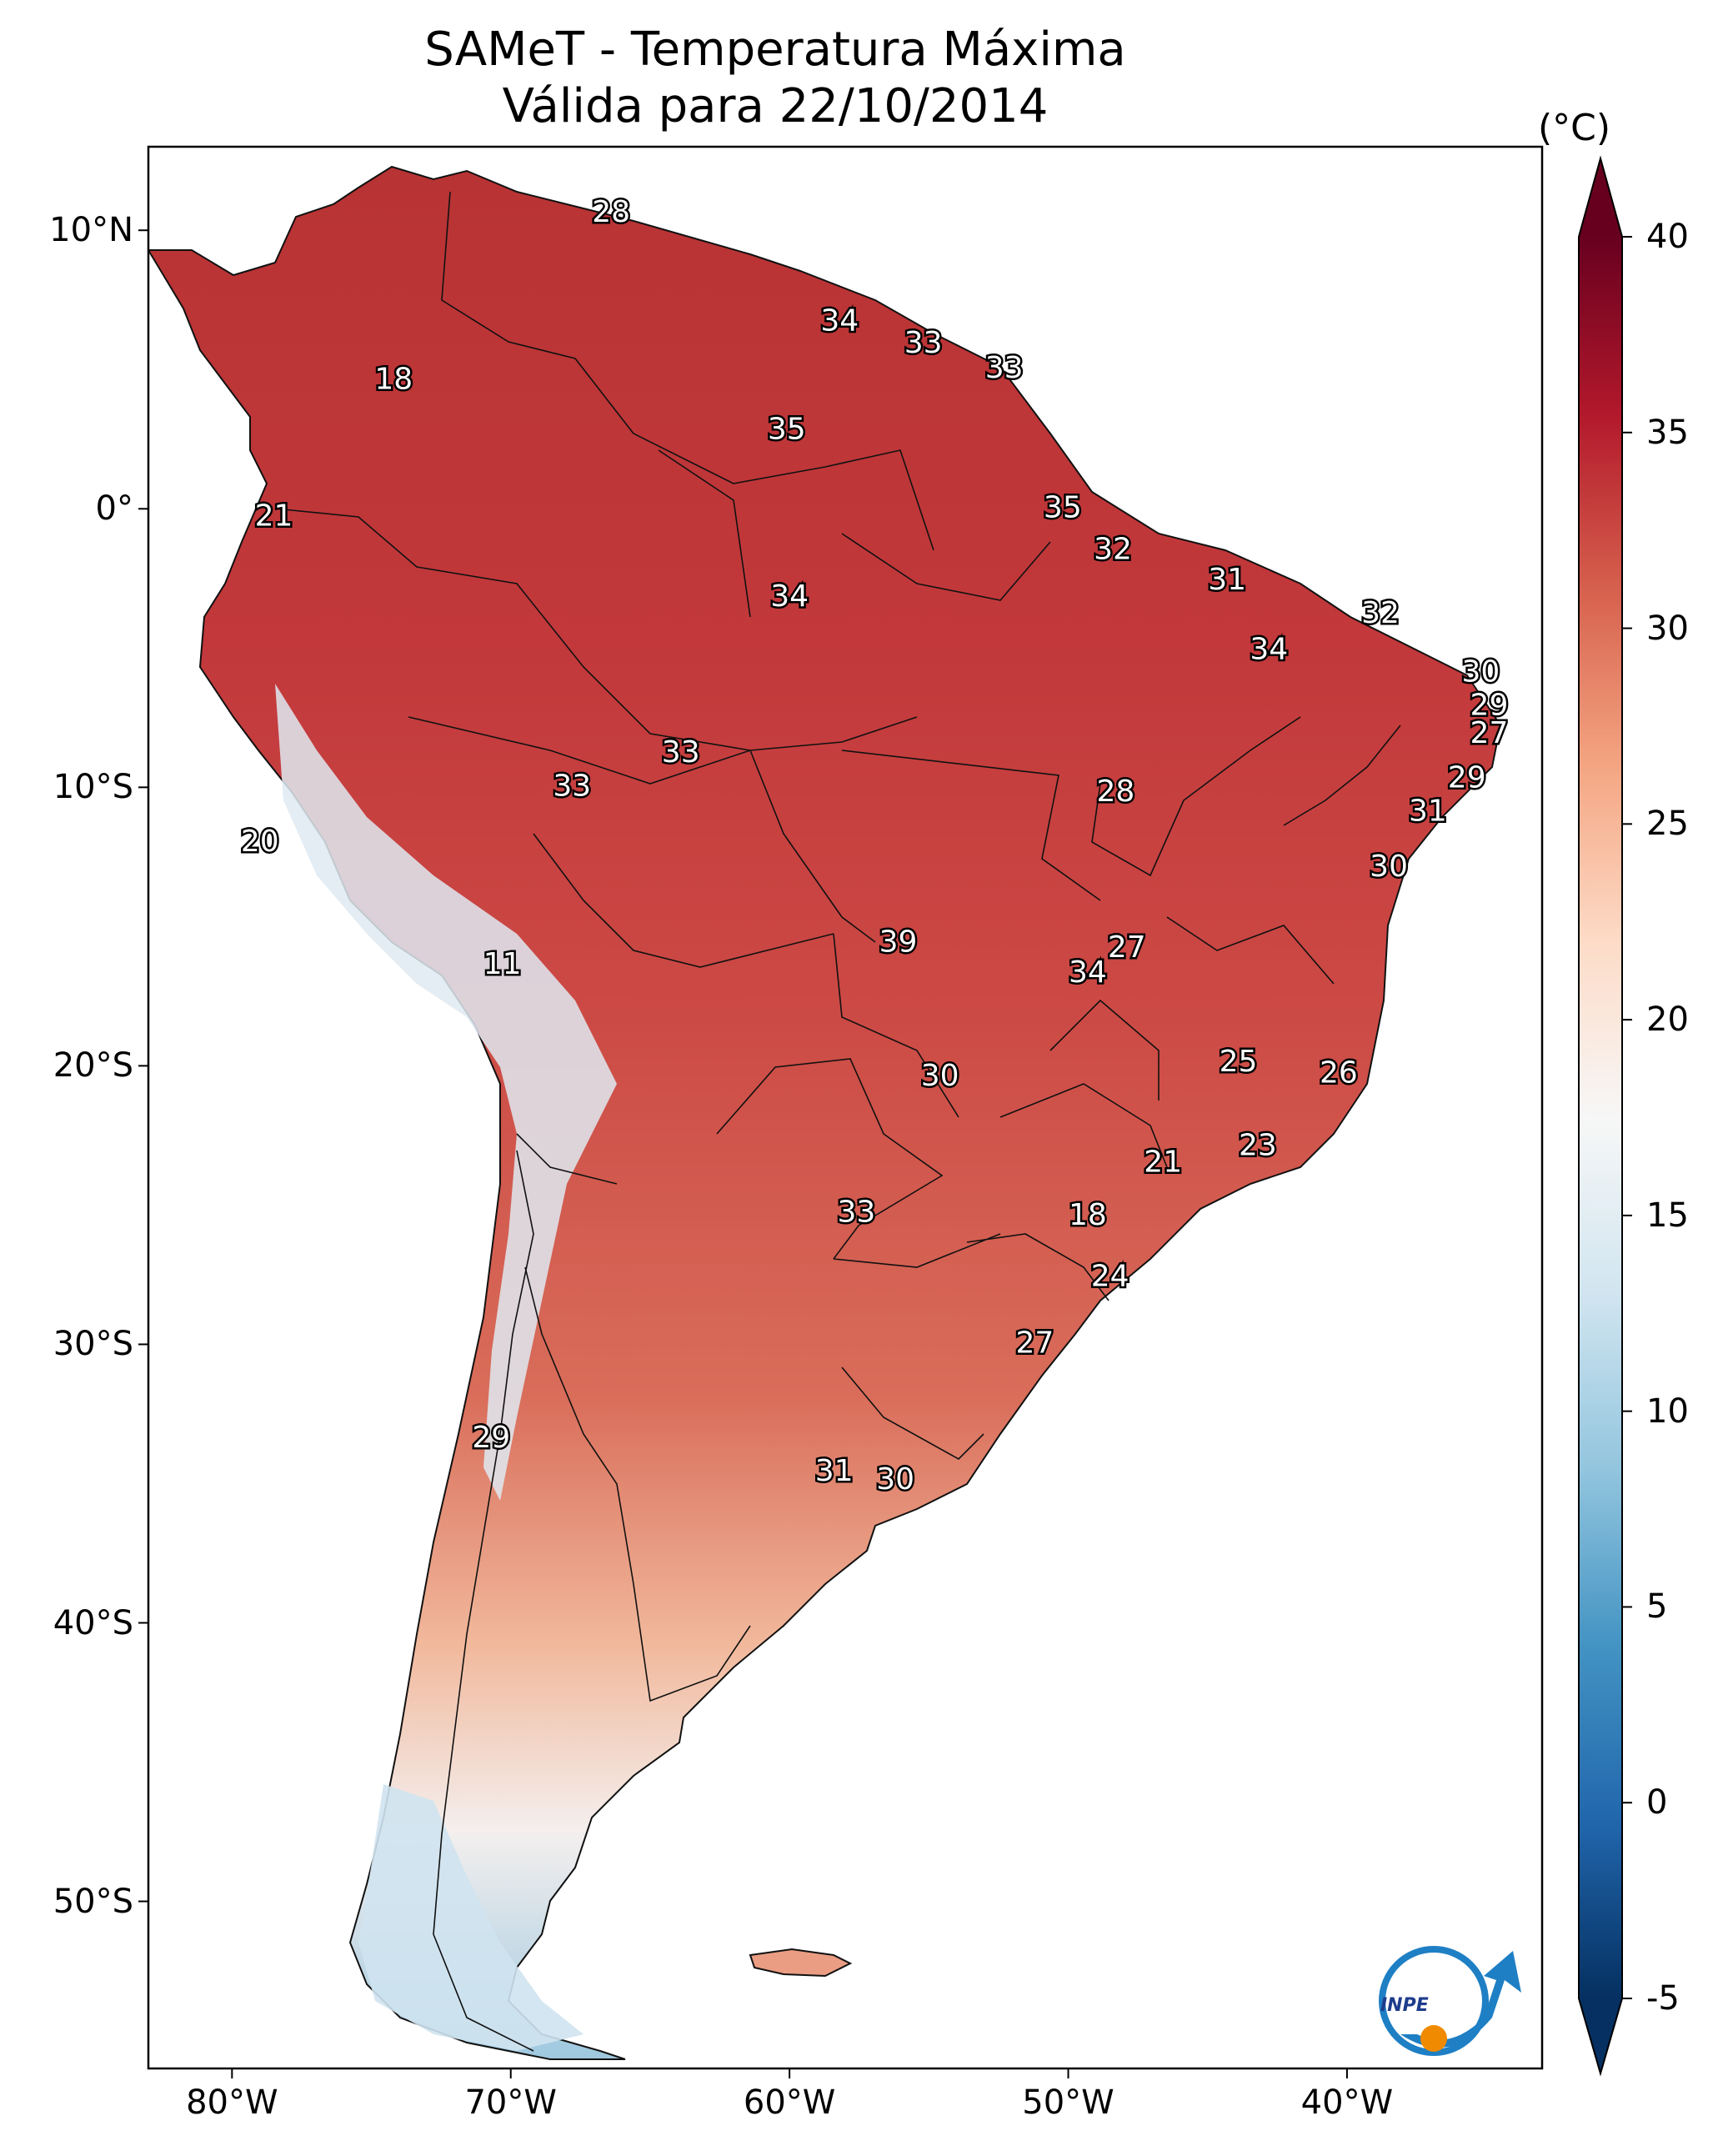  Describe the element at coordinates (1667, 1020) in the screenshot. I see `colorbar-tick-label: 20` at that location.